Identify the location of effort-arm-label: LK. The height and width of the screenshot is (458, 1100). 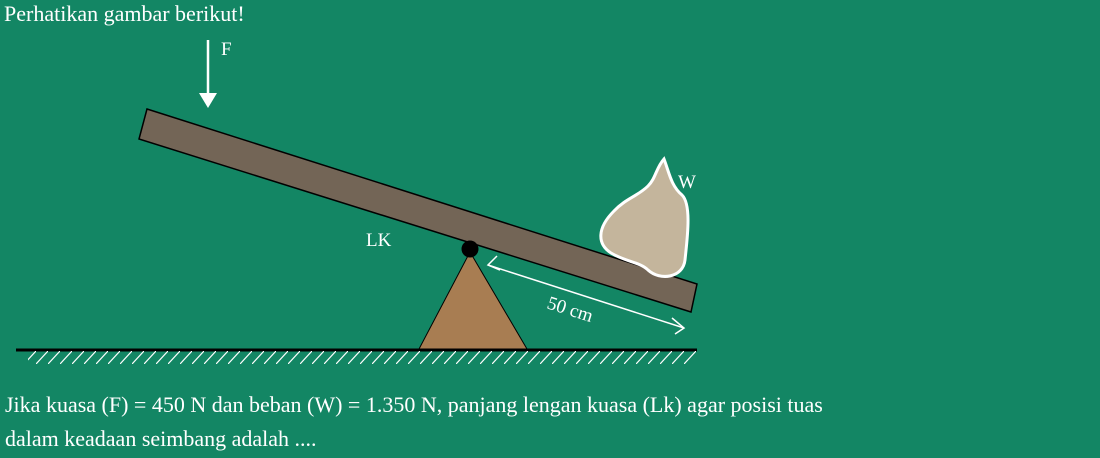
(379, 240).